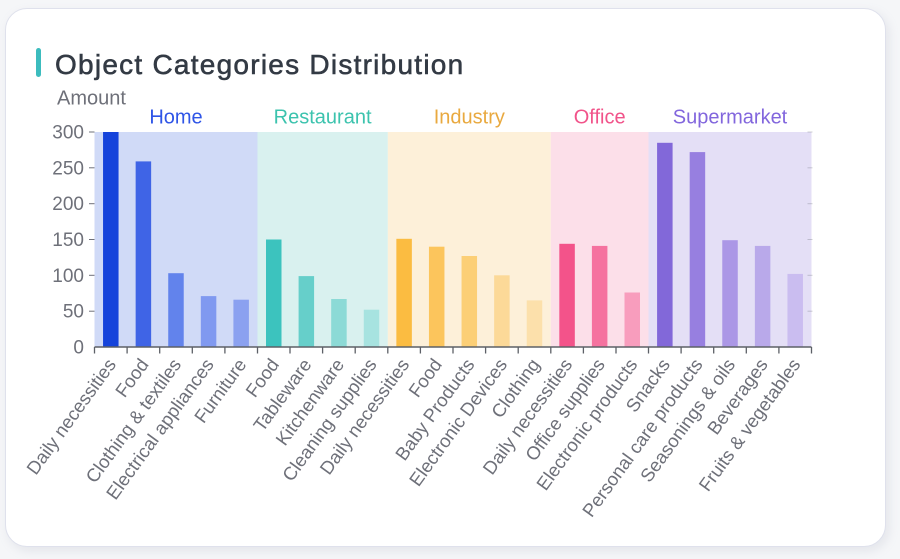  I want to click on svg-text: 150, so click(68, 240).